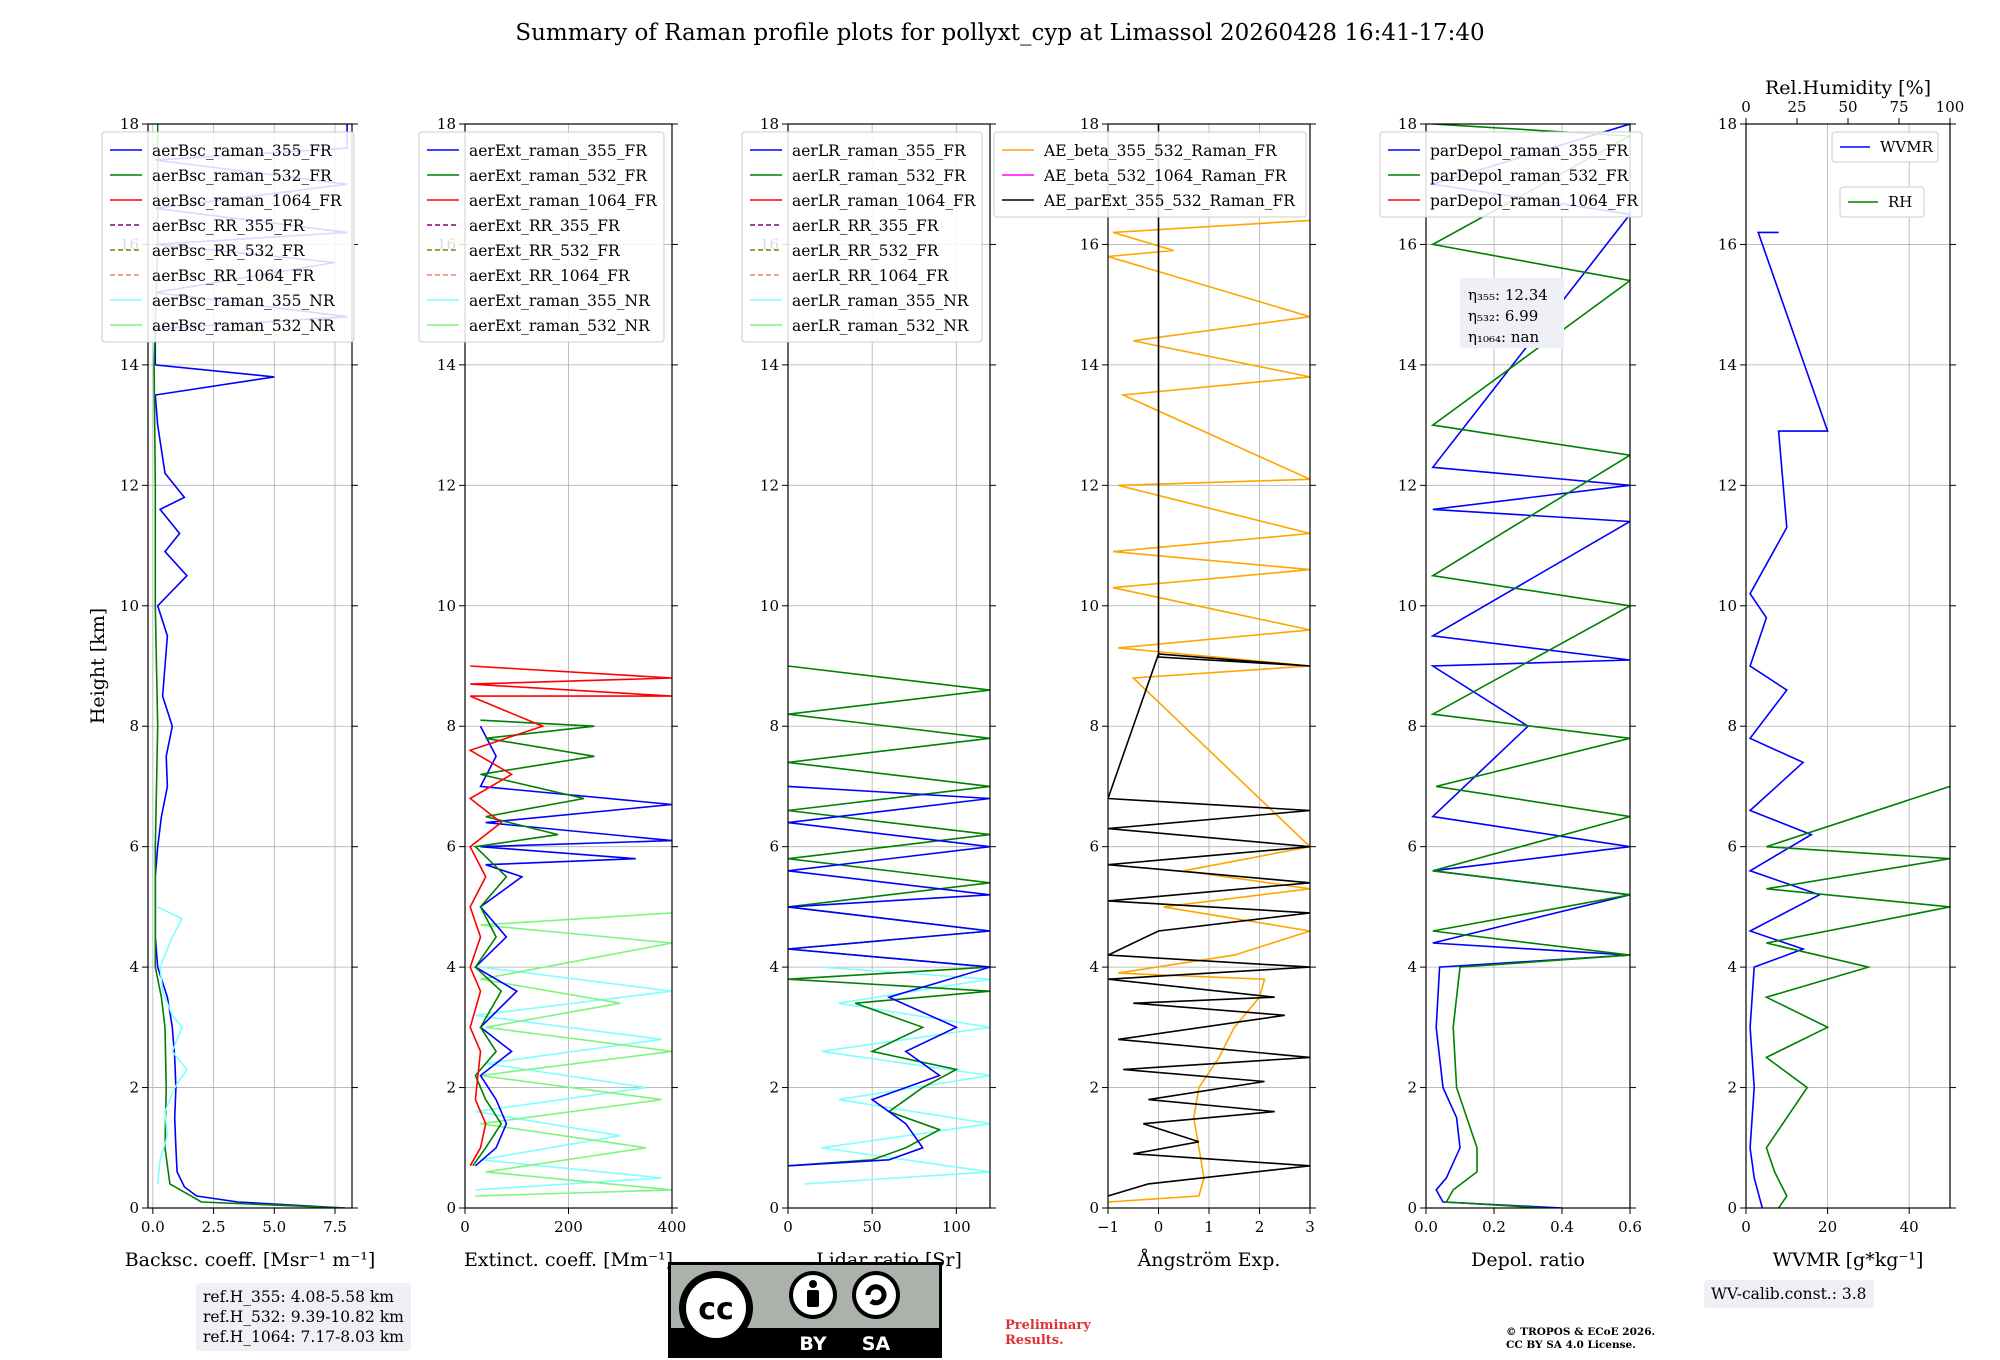  Describe the element at coordinates (573, 1078) in the screenshot. I see `series-line-aerExt_raman_355_NR` at that location.